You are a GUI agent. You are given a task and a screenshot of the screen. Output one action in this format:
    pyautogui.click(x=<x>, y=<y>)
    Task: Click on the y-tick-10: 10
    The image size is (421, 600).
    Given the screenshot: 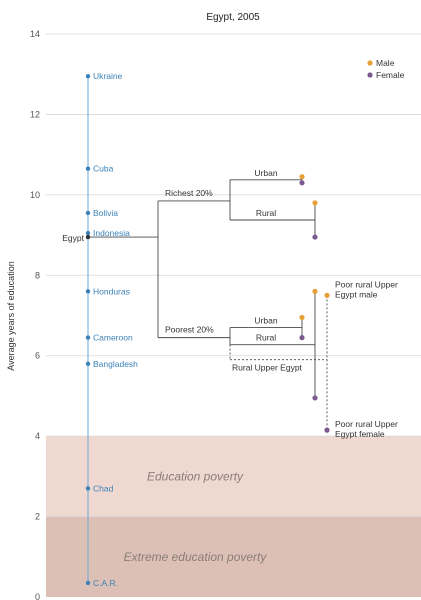 What is the action you would take?
    pyautogui.click(x=35, y=195)
    